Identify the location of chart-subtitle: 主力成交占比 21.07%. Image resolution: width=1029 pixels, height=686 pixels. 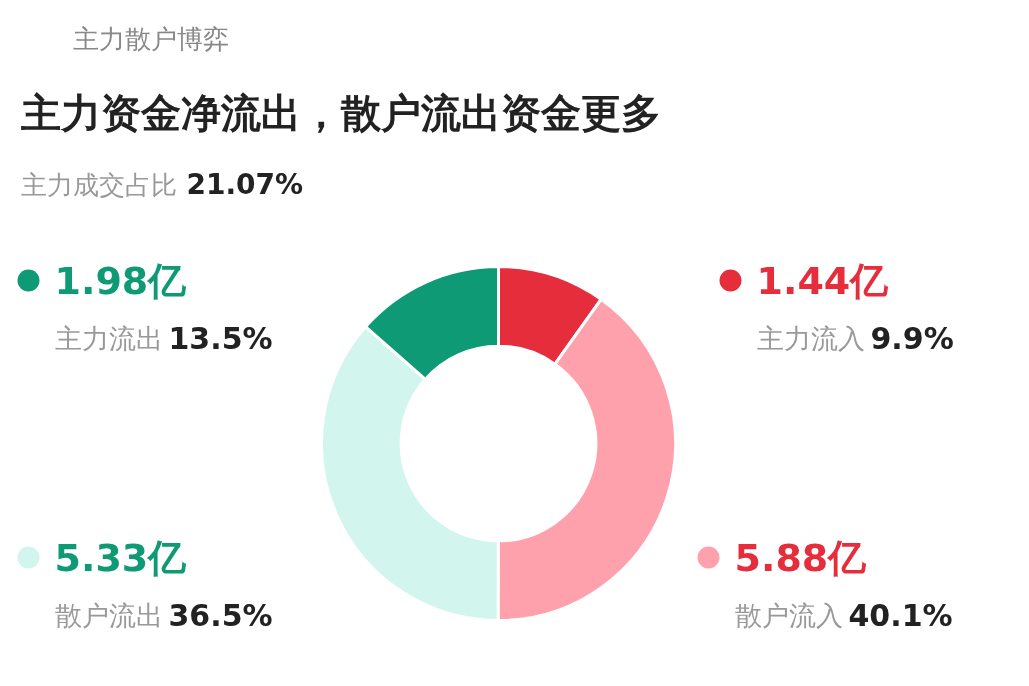
(162, 184).